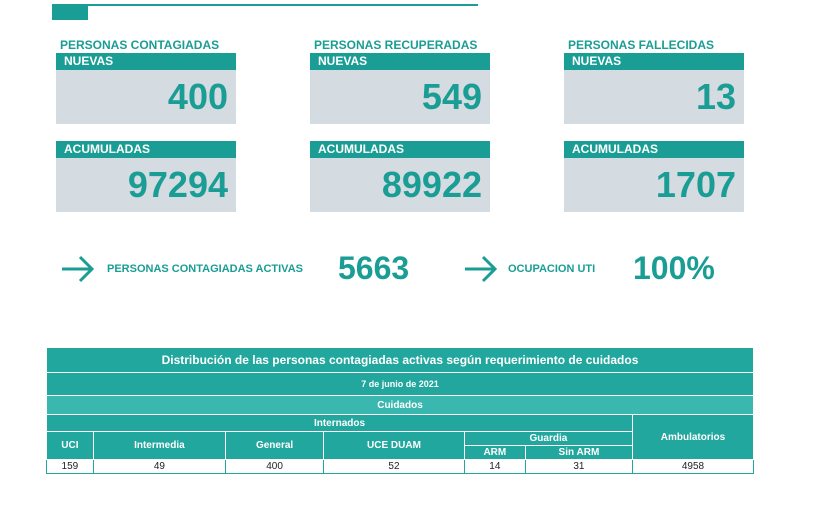 This screenshot has height=513, width=813. Describe the element at coordinates (396, 45) in the screenshot. I see `card-title: PERSONAS RECUPERADAS` at that location.